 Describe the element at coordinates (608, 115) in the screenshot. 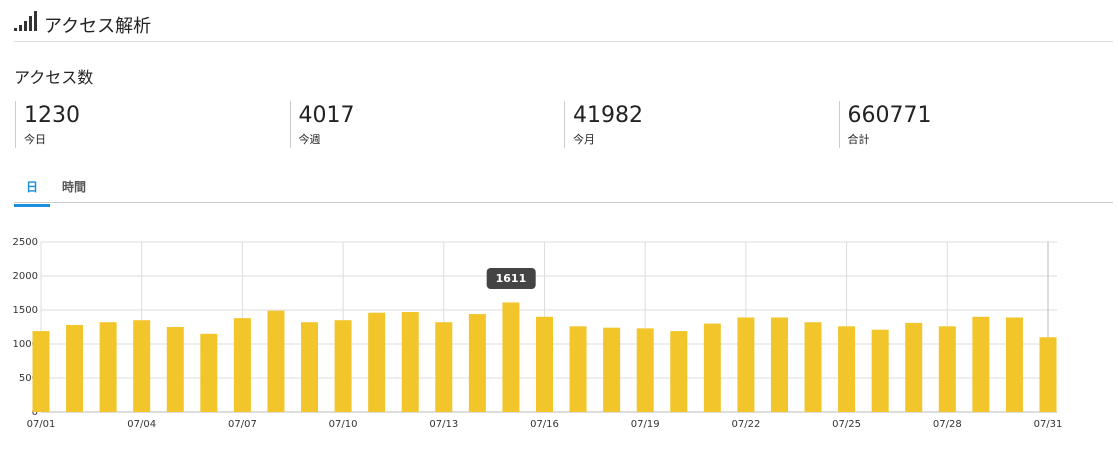

I see `stat-value: 41982` at that location.